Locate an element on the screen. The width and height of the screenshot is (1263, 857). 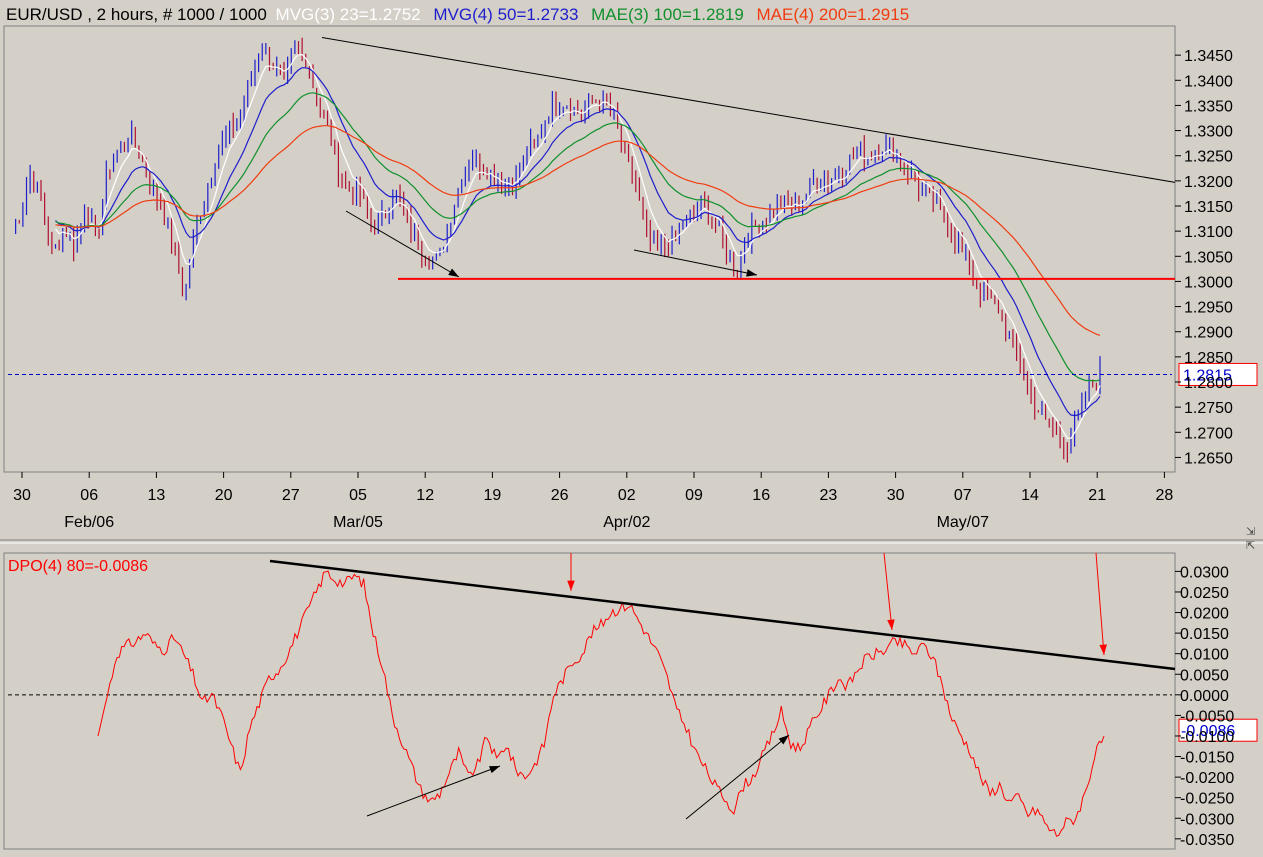
collapse-arrow-icon: ⇱ is located at coordinates (1250, 546).